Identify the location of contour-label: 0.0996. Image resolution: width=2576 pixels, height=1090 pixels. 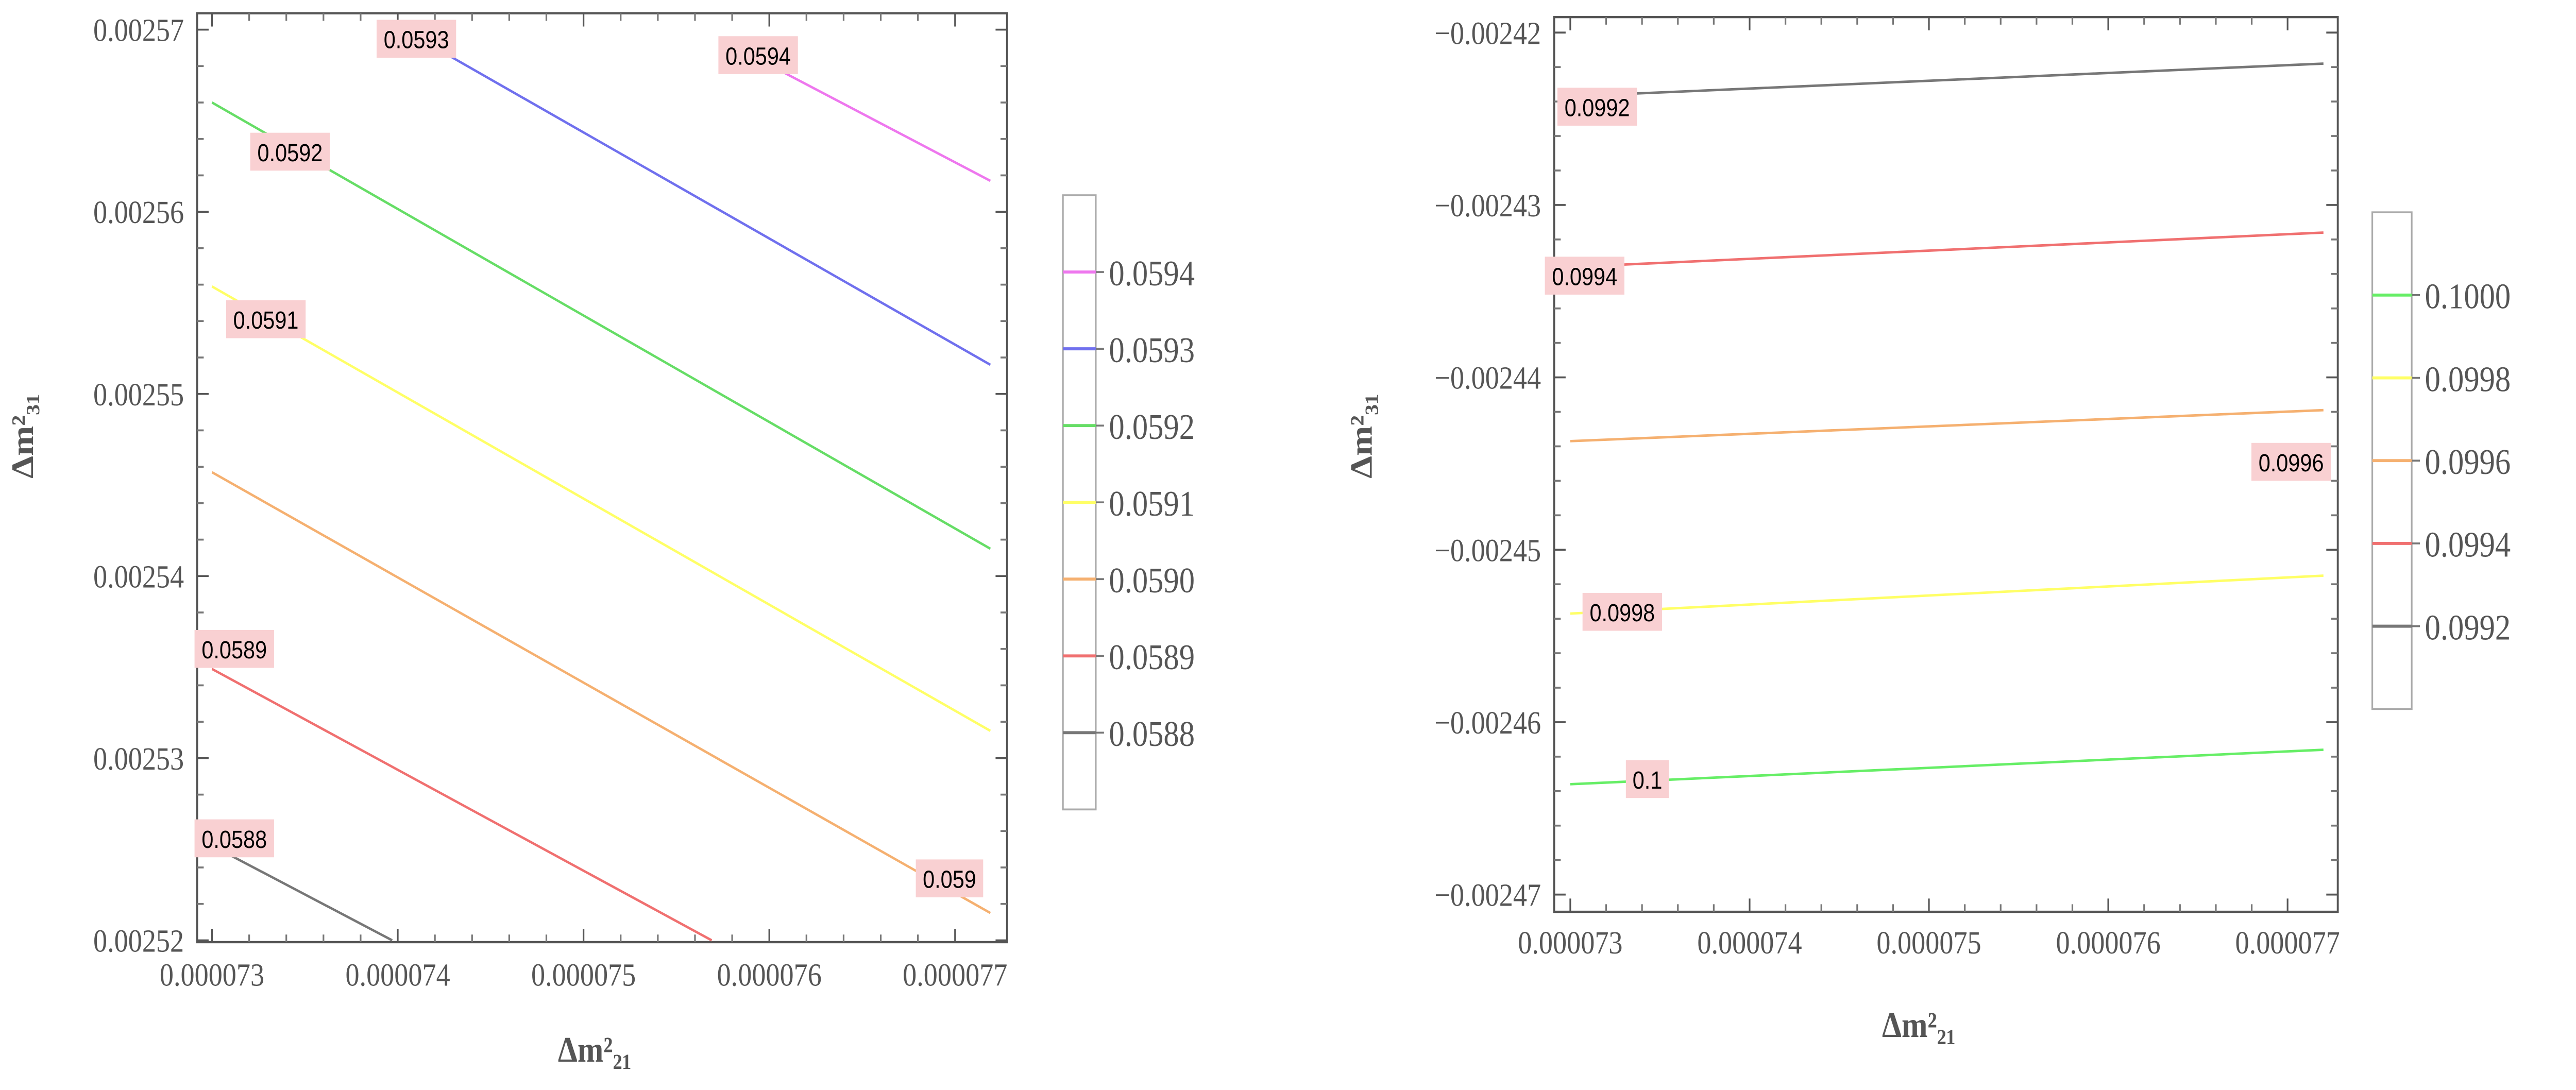
(2291, 462).